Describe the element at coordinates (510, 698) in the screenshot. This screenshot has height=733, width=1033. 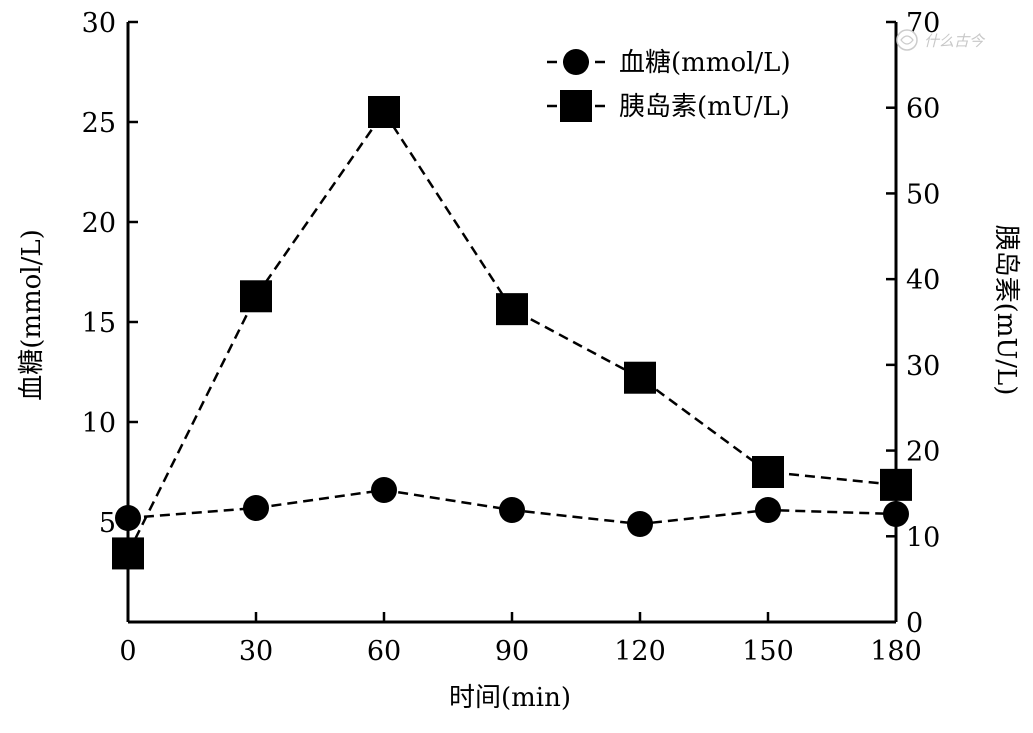
I see `x-axis-title: 时间(min)` at that location.